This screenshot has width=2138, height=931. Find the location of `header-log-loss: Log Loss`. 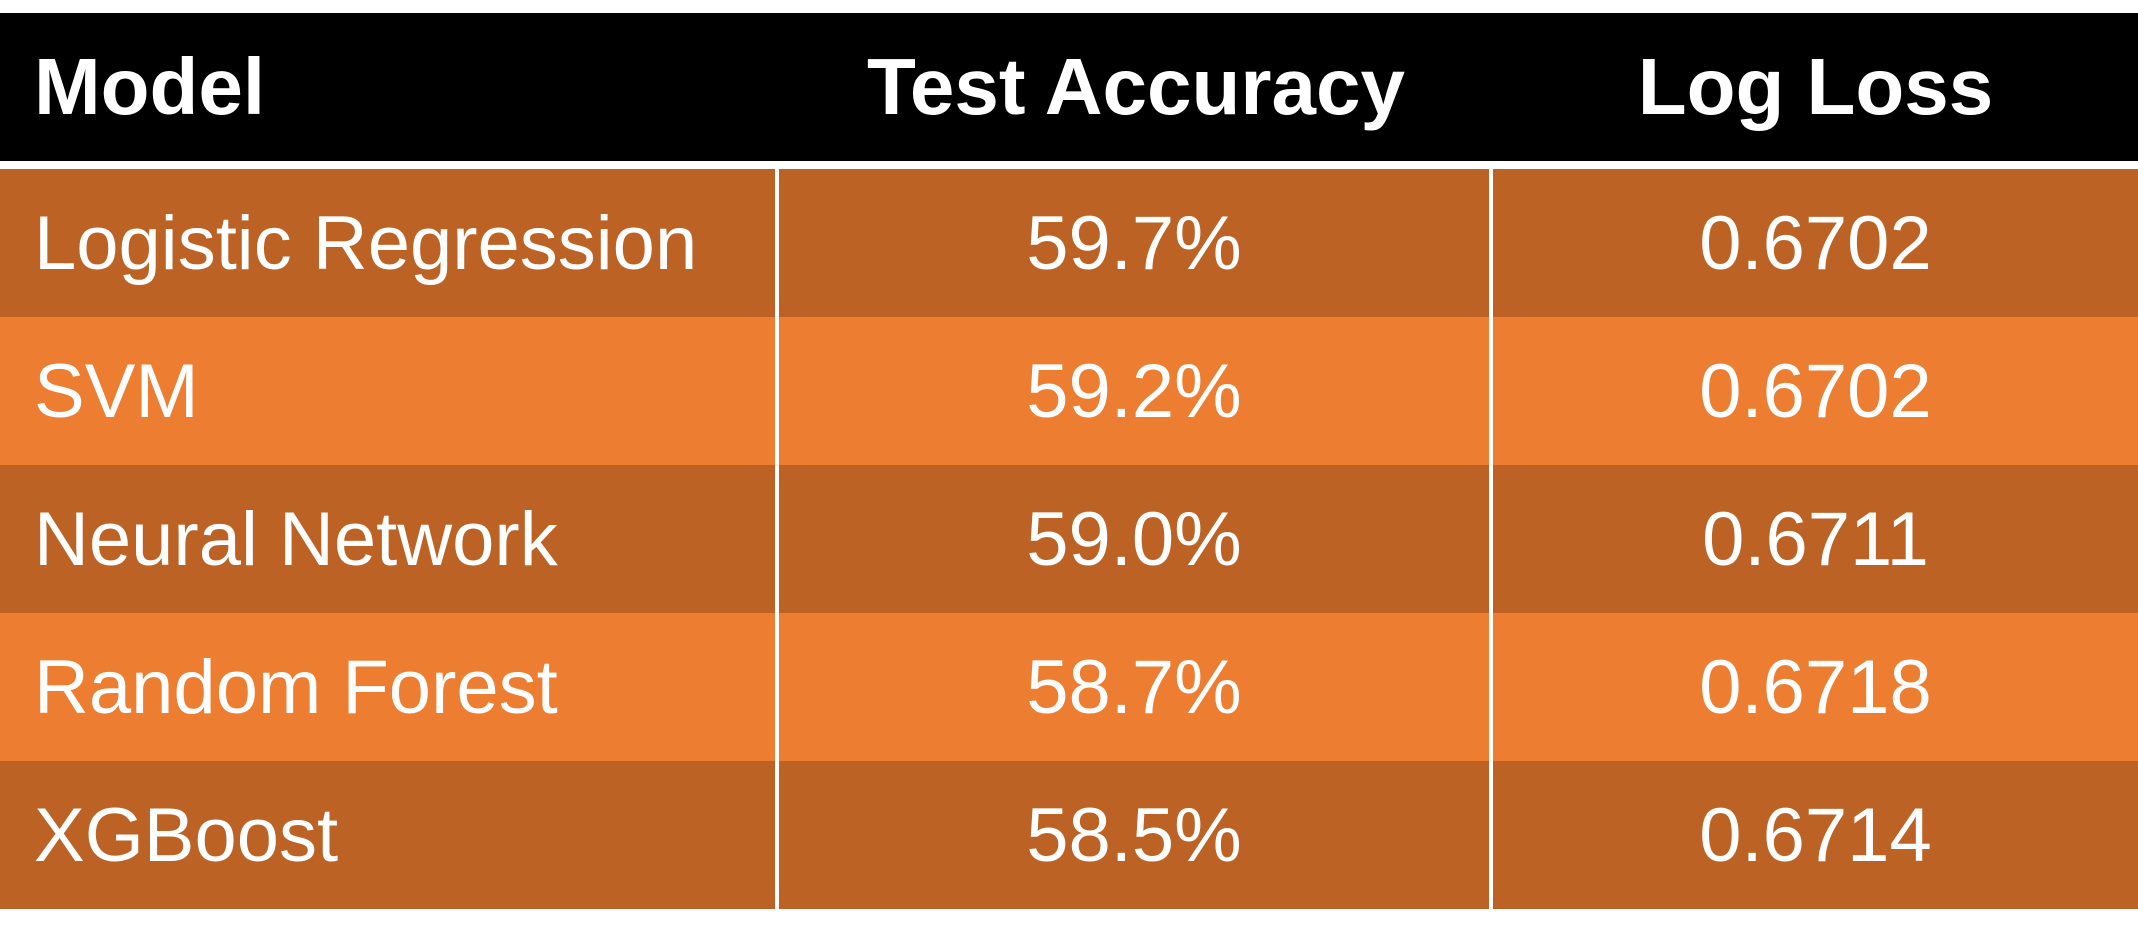

header-log-loss: Log Loss is located at coordinates (1815, 86).